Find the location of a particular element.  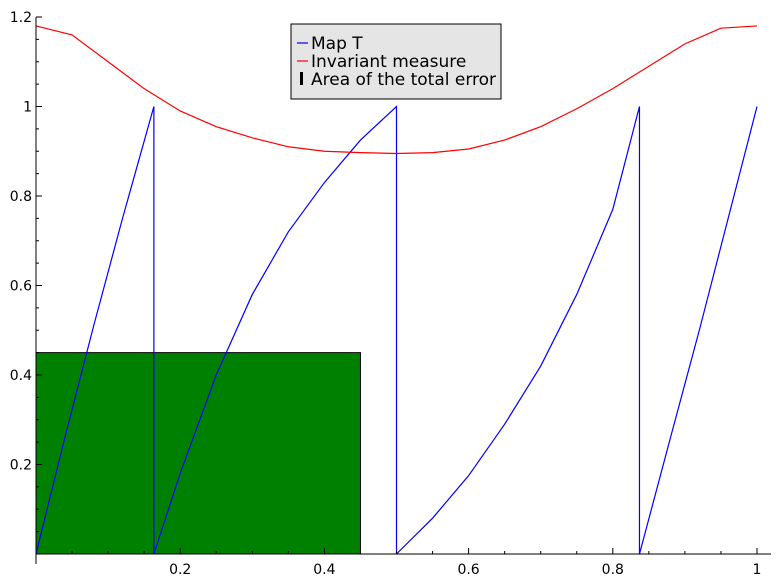

x-tick-label: 0.6 is located at coordinates (468, 570).